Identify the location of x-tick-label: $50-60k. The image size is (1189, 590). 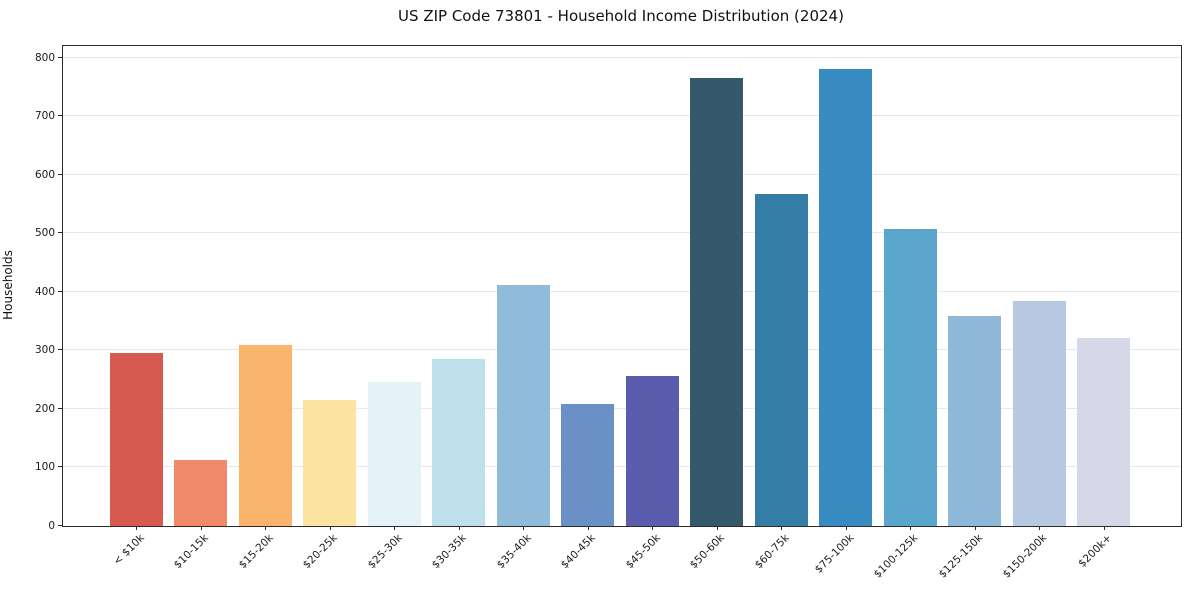
(707, 552).